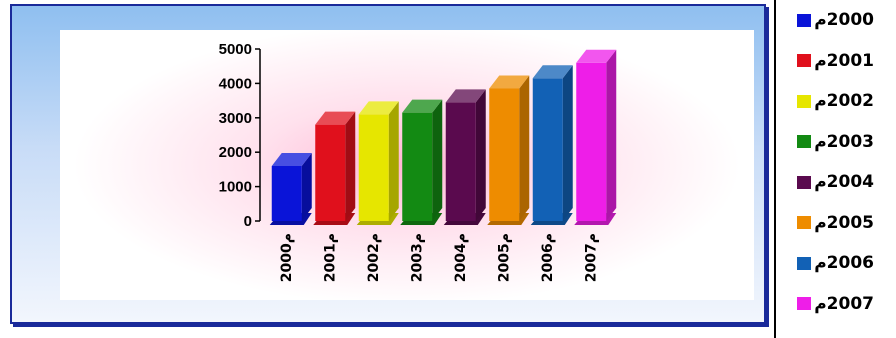 The height and width of the screenshot is (338, 896). Describe the element at coordinates (248, 221) in the screenshot. I see `y-tick-label: 0` at that location.